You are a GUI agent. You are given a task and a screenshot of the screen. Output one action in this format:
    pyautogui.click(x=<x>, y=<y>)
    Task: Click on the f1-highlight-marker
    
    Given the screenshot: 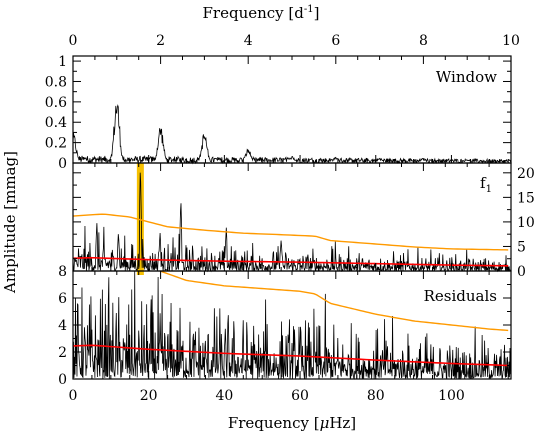 What is the action you would take?
    pyautogui.click(x=140, y=273)
    